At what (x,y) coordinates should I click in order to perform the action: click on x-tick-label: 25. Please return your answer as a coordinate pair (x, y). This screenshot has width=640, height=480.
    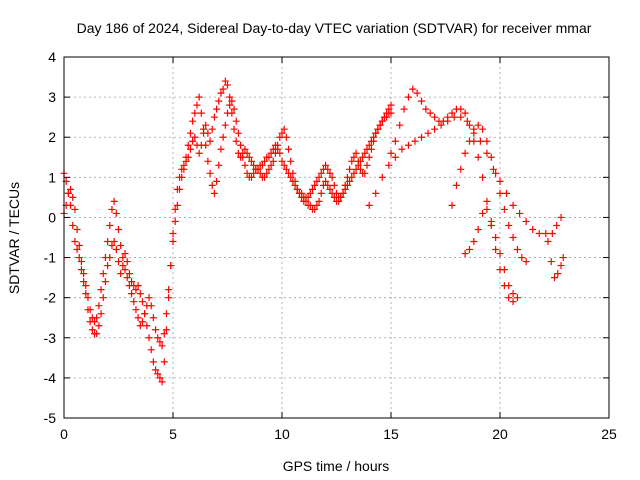
    Looking at the image, I should click on (609, 434).